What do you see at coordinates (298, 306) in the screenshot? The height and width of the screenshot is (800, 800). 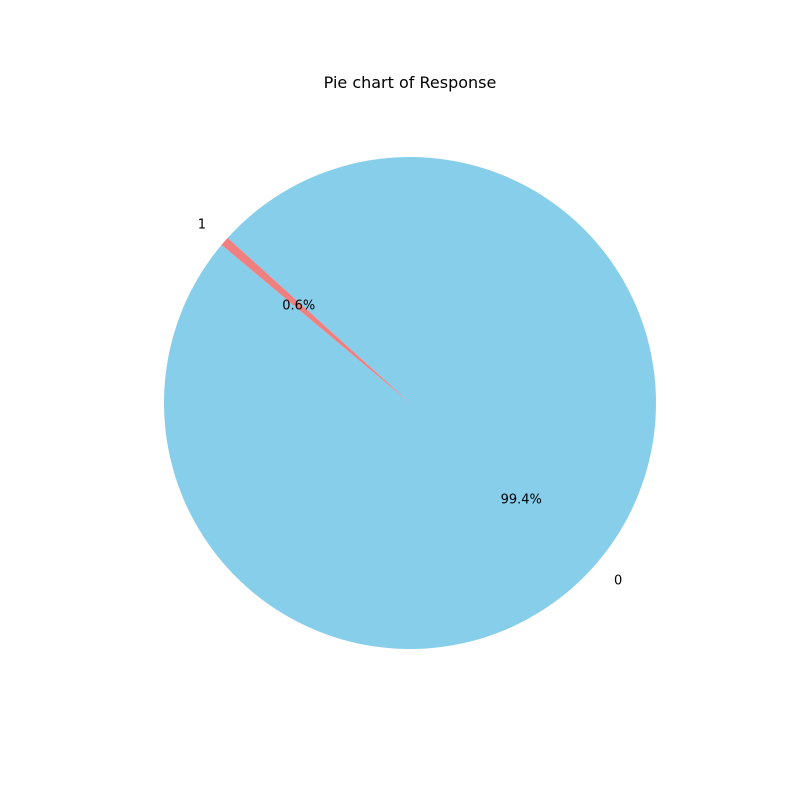 I see `percent-label-1: 0.6%` at bounding box center [298, 306].